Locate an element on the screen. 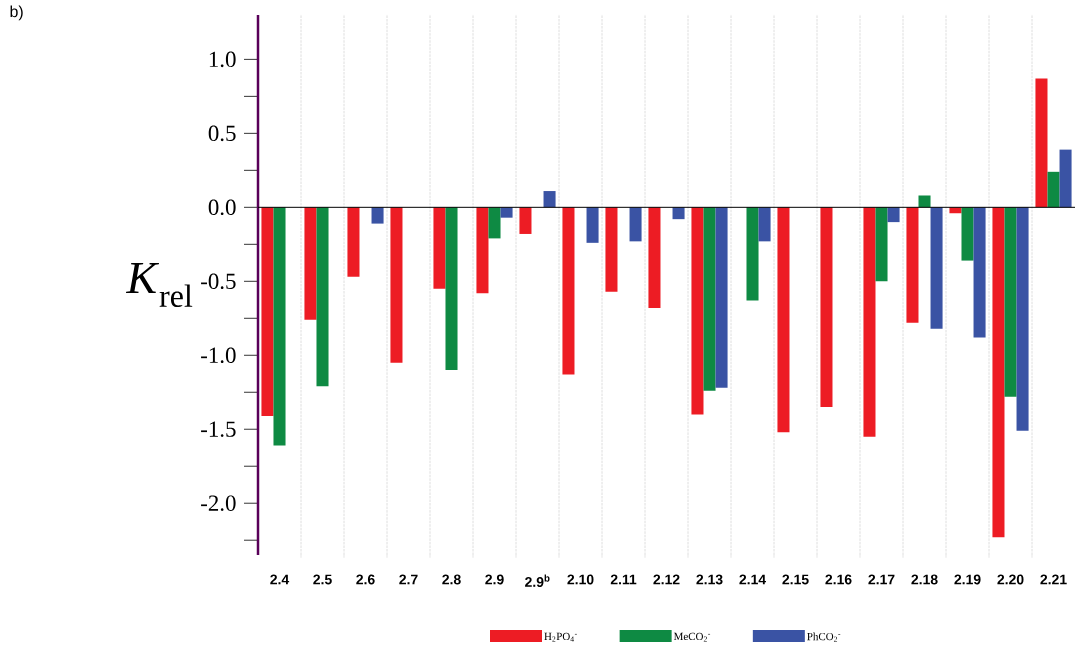 The image size is (1083, 654). text: b) is located at coordinates (16, 13).